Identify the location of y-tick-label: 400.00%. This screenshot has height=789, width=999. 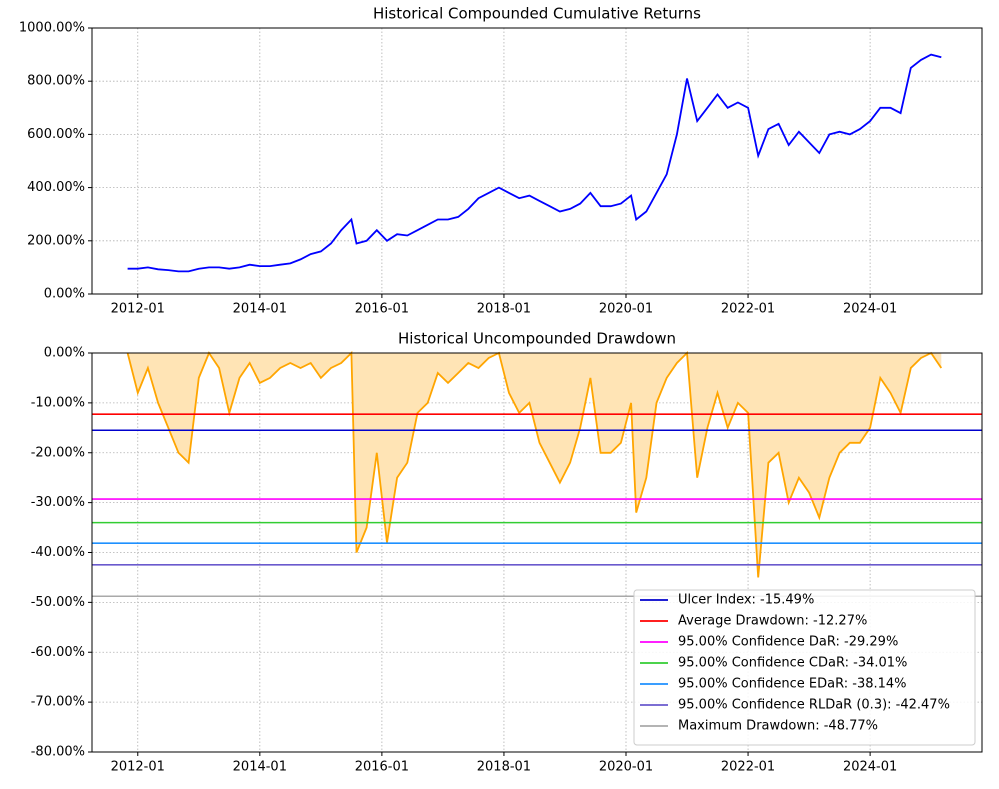
(56, 187).